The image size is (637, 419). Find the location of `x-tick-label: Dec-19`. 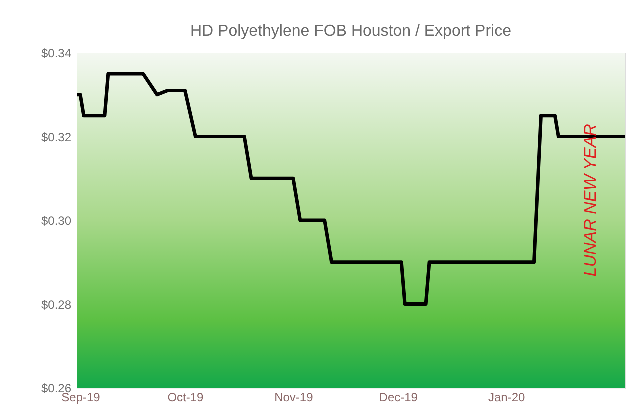

x-tick-label: Dec-19 is located at coordinates (398, 397).